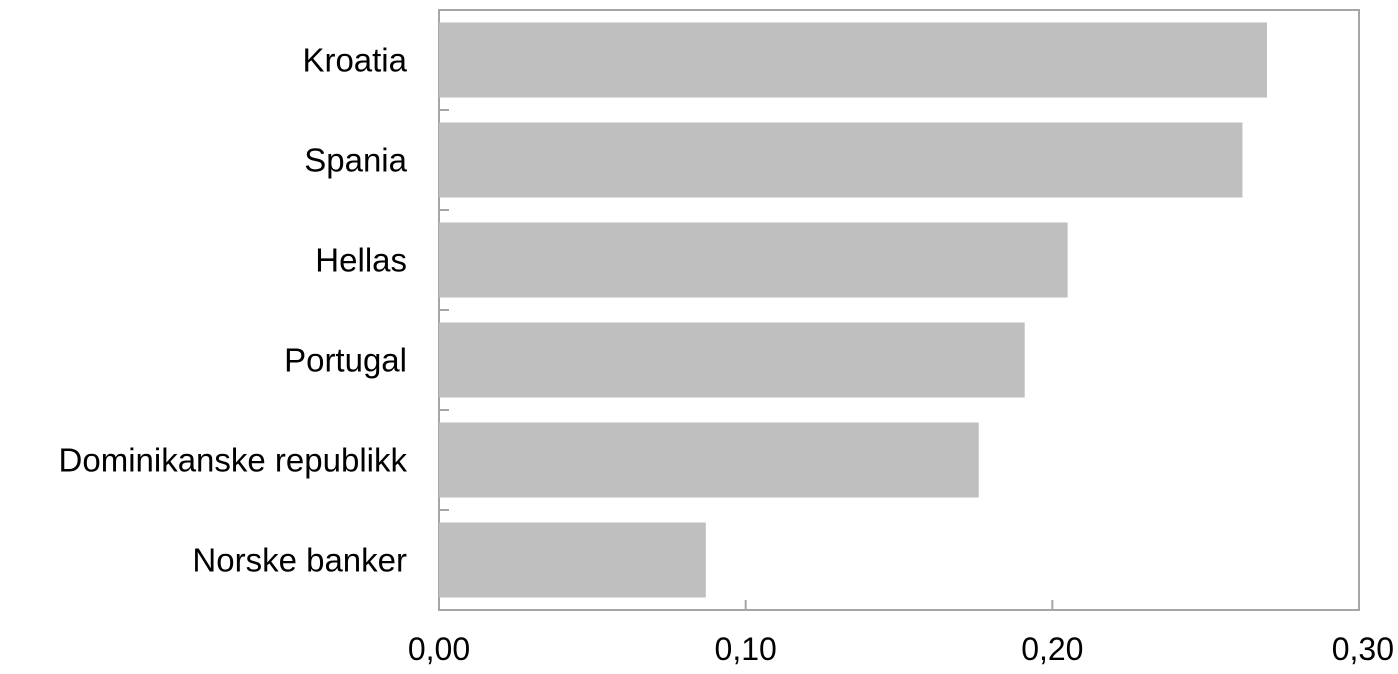 This screenshot has height=674, width=1398. Describe the element at coordinates (233, 460) in the screenshot. I see `category-label: Dominikanske republikk` at that location.